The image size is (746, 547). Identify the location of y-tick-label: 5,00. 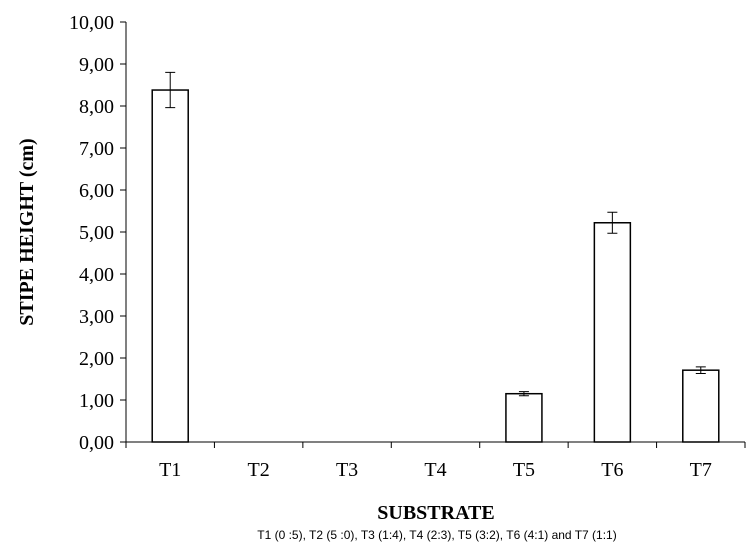
(96, 233).